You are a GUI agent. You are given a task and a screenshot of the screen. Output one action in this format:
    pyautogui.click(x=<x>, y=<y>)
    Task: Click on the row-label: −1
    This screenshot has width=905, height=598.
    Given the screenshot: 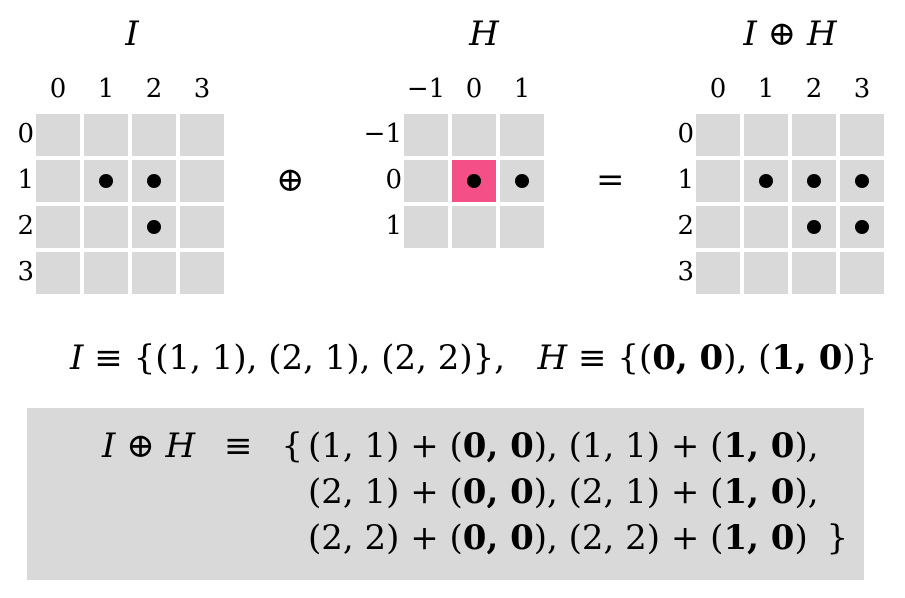 What is the action you would take?
    pyautogui.click(x=382, y=134)
    